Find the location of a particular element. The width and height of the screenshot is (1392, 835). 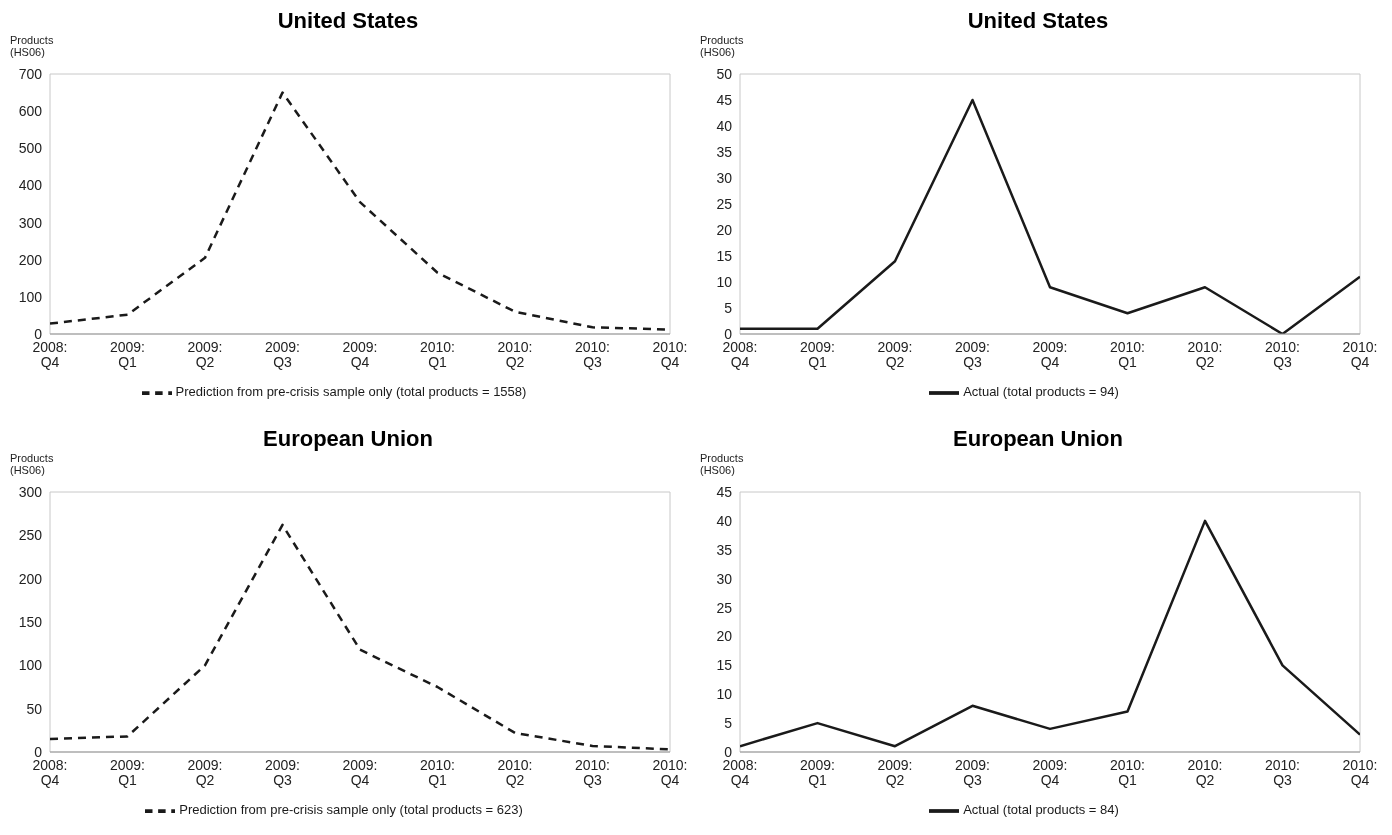

y-tick-label: 500 is located at coordinates (30, 148).